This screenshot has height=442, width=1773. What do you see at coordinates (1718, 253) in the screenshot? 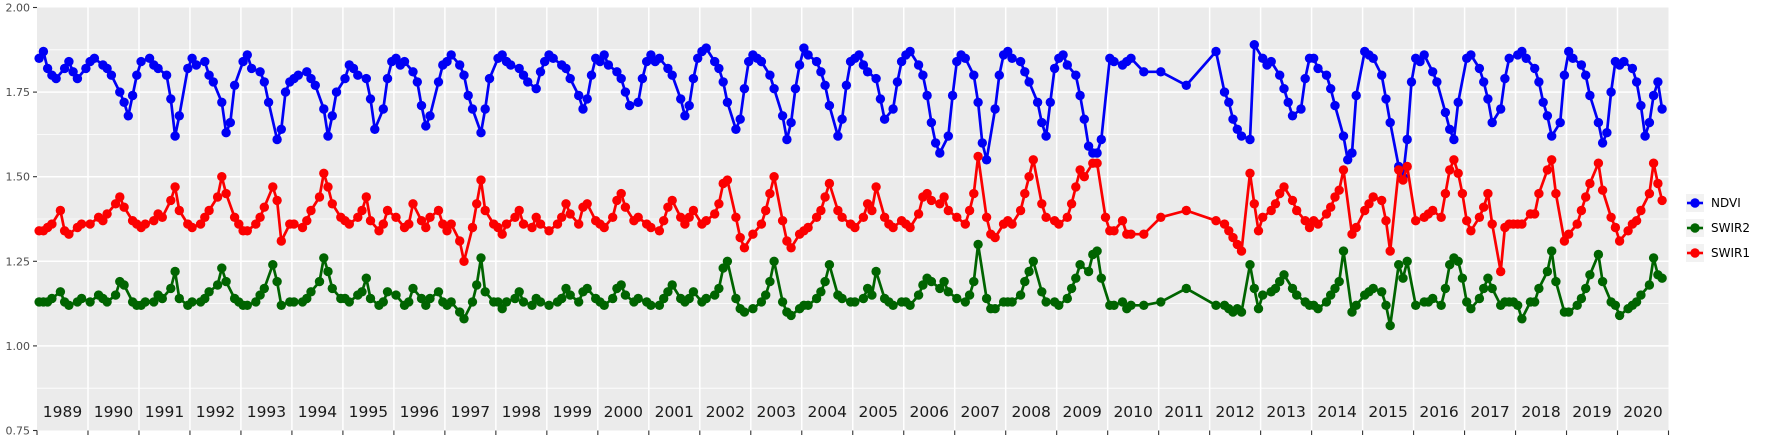
I see `legend-entry-swir1: SWIR1` at bounding box center [1718, 253].